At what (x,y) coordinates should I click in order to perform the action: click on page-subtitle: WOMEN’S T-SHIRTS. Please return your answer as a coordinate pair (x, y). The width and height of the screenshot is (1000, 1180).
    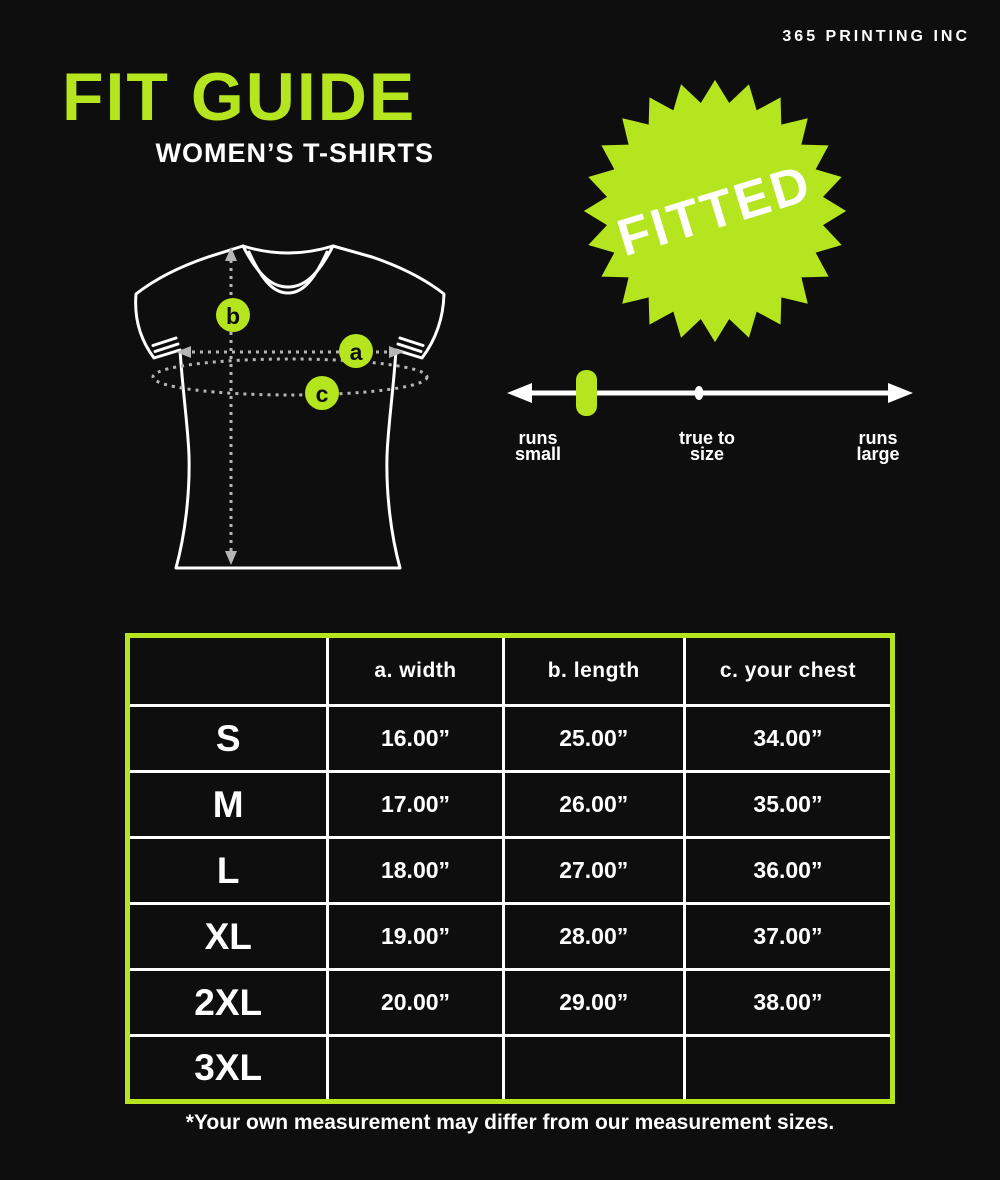
    Looking at the image, I should click on (294, 153).